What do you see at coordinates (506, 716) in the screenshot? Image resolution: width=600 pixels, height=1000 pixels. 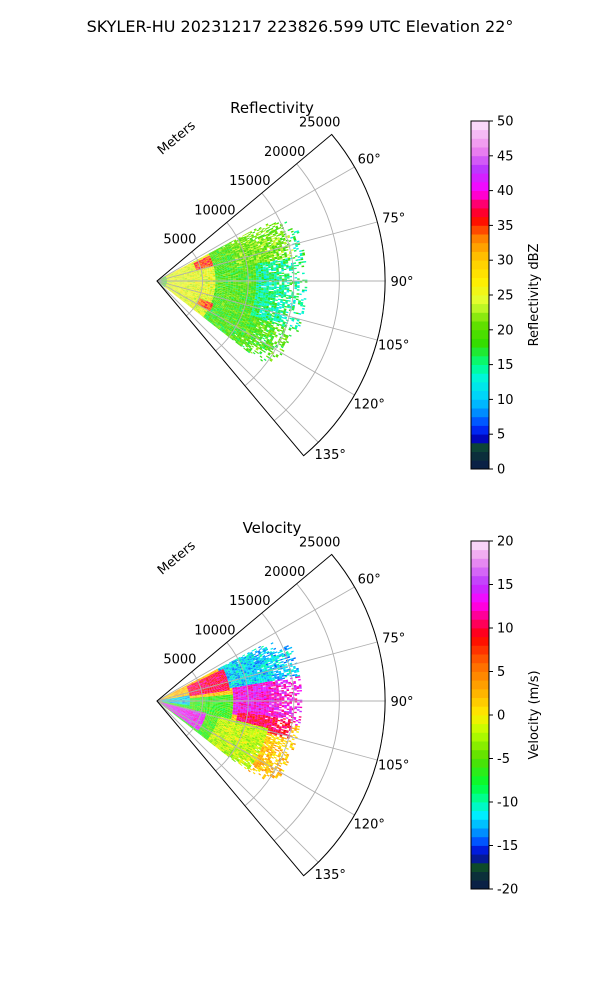 I see `velocity-colorbar: -20 -15 -10 -5 0 5 10 15 20 Velocity (m/s)` at bounding box center [506, 716].